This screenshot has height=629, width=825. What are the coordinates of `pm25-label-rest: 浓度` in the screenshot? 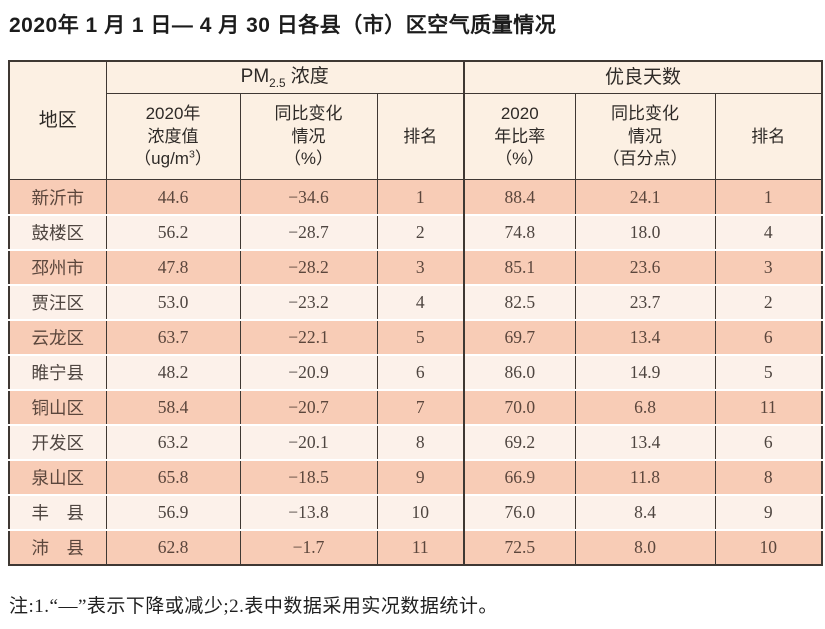 It's located at (307, 76).